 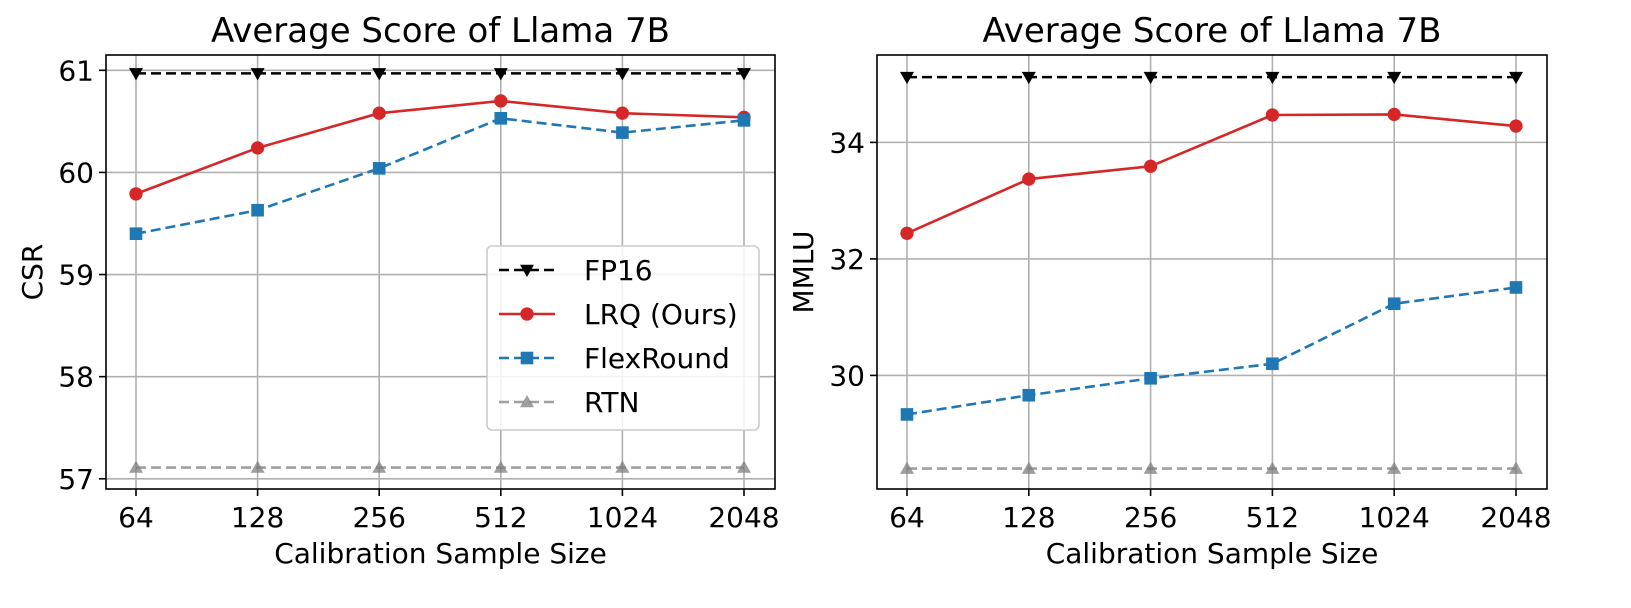 What do you see at coordinates (657, 358) in the screenshot?
I see `legend-label: FlexRound` at bounding box center [657, 358].